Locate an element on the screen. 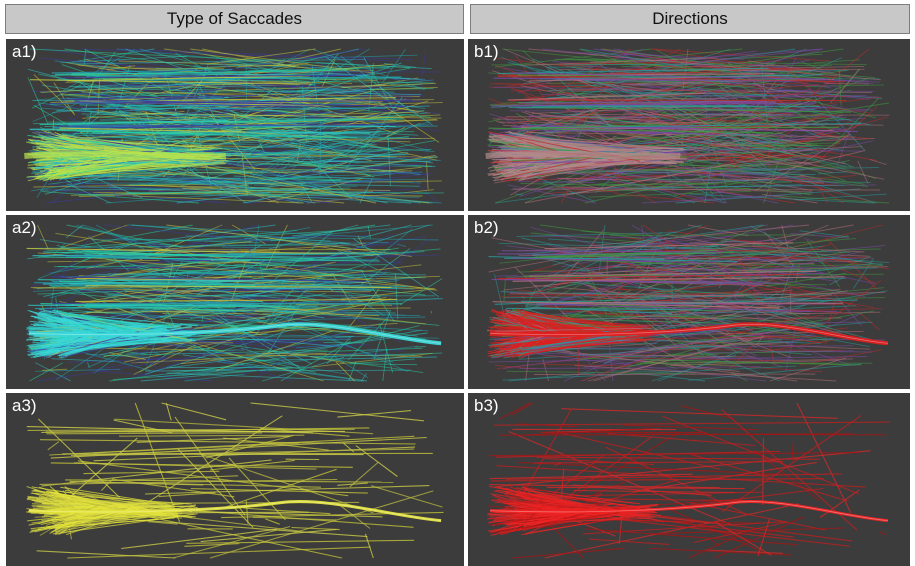 The width and height of the screenshot is (915, 566). column-header-label: Type of Saccades is located at coordinates (234, 18).